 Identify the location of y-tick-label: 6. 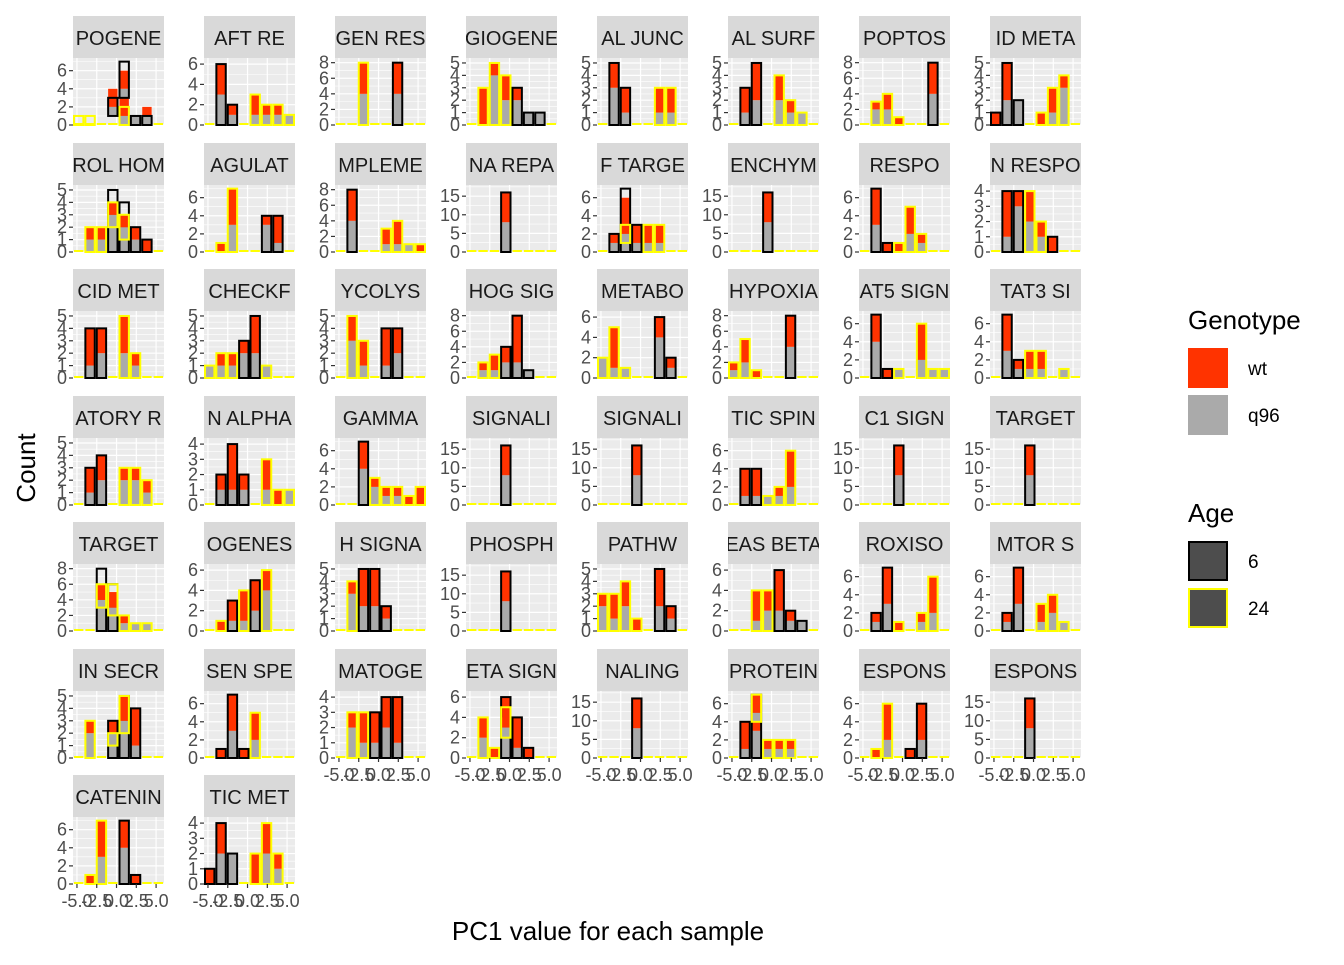
(324, 78).